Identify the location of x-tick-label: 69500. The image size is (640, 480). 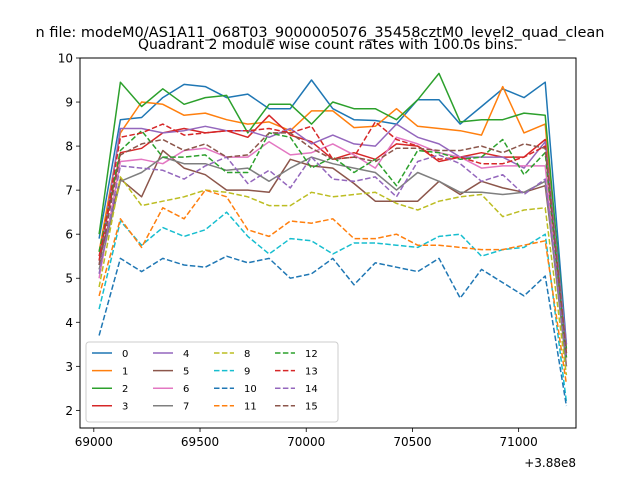
(200, 442).